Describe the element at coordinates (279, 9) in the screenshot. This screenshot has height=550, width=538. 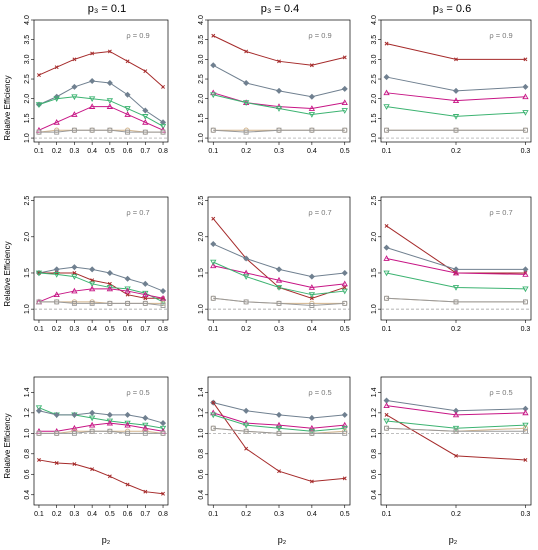
I see `column-titles: p₃ = 0.1 p₃ = 0.4 p₃ = 0.6` at that location.